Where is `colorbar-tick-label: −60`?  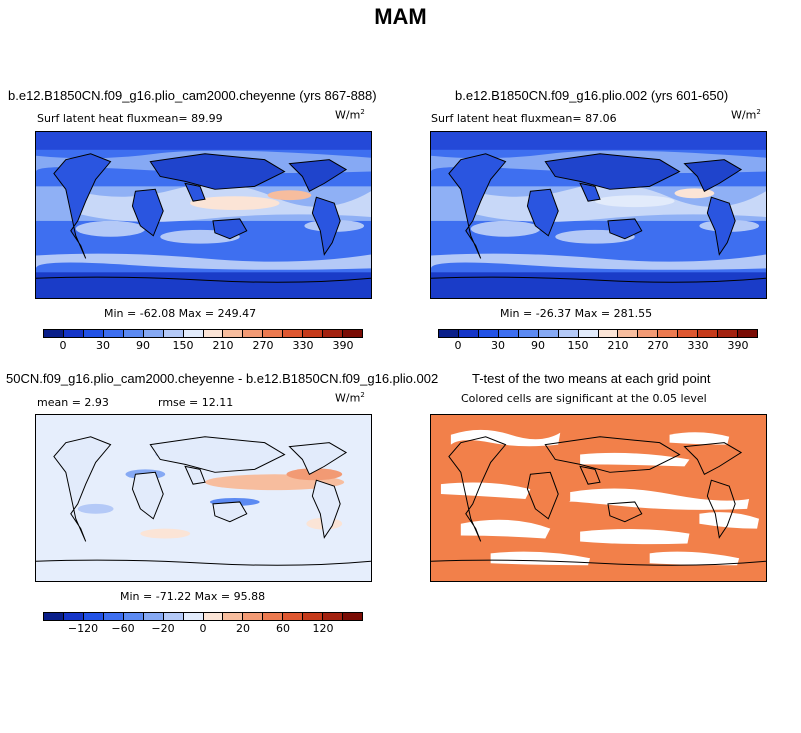 colorbar-tick-label: −60 is located at coordinates (123, 628).